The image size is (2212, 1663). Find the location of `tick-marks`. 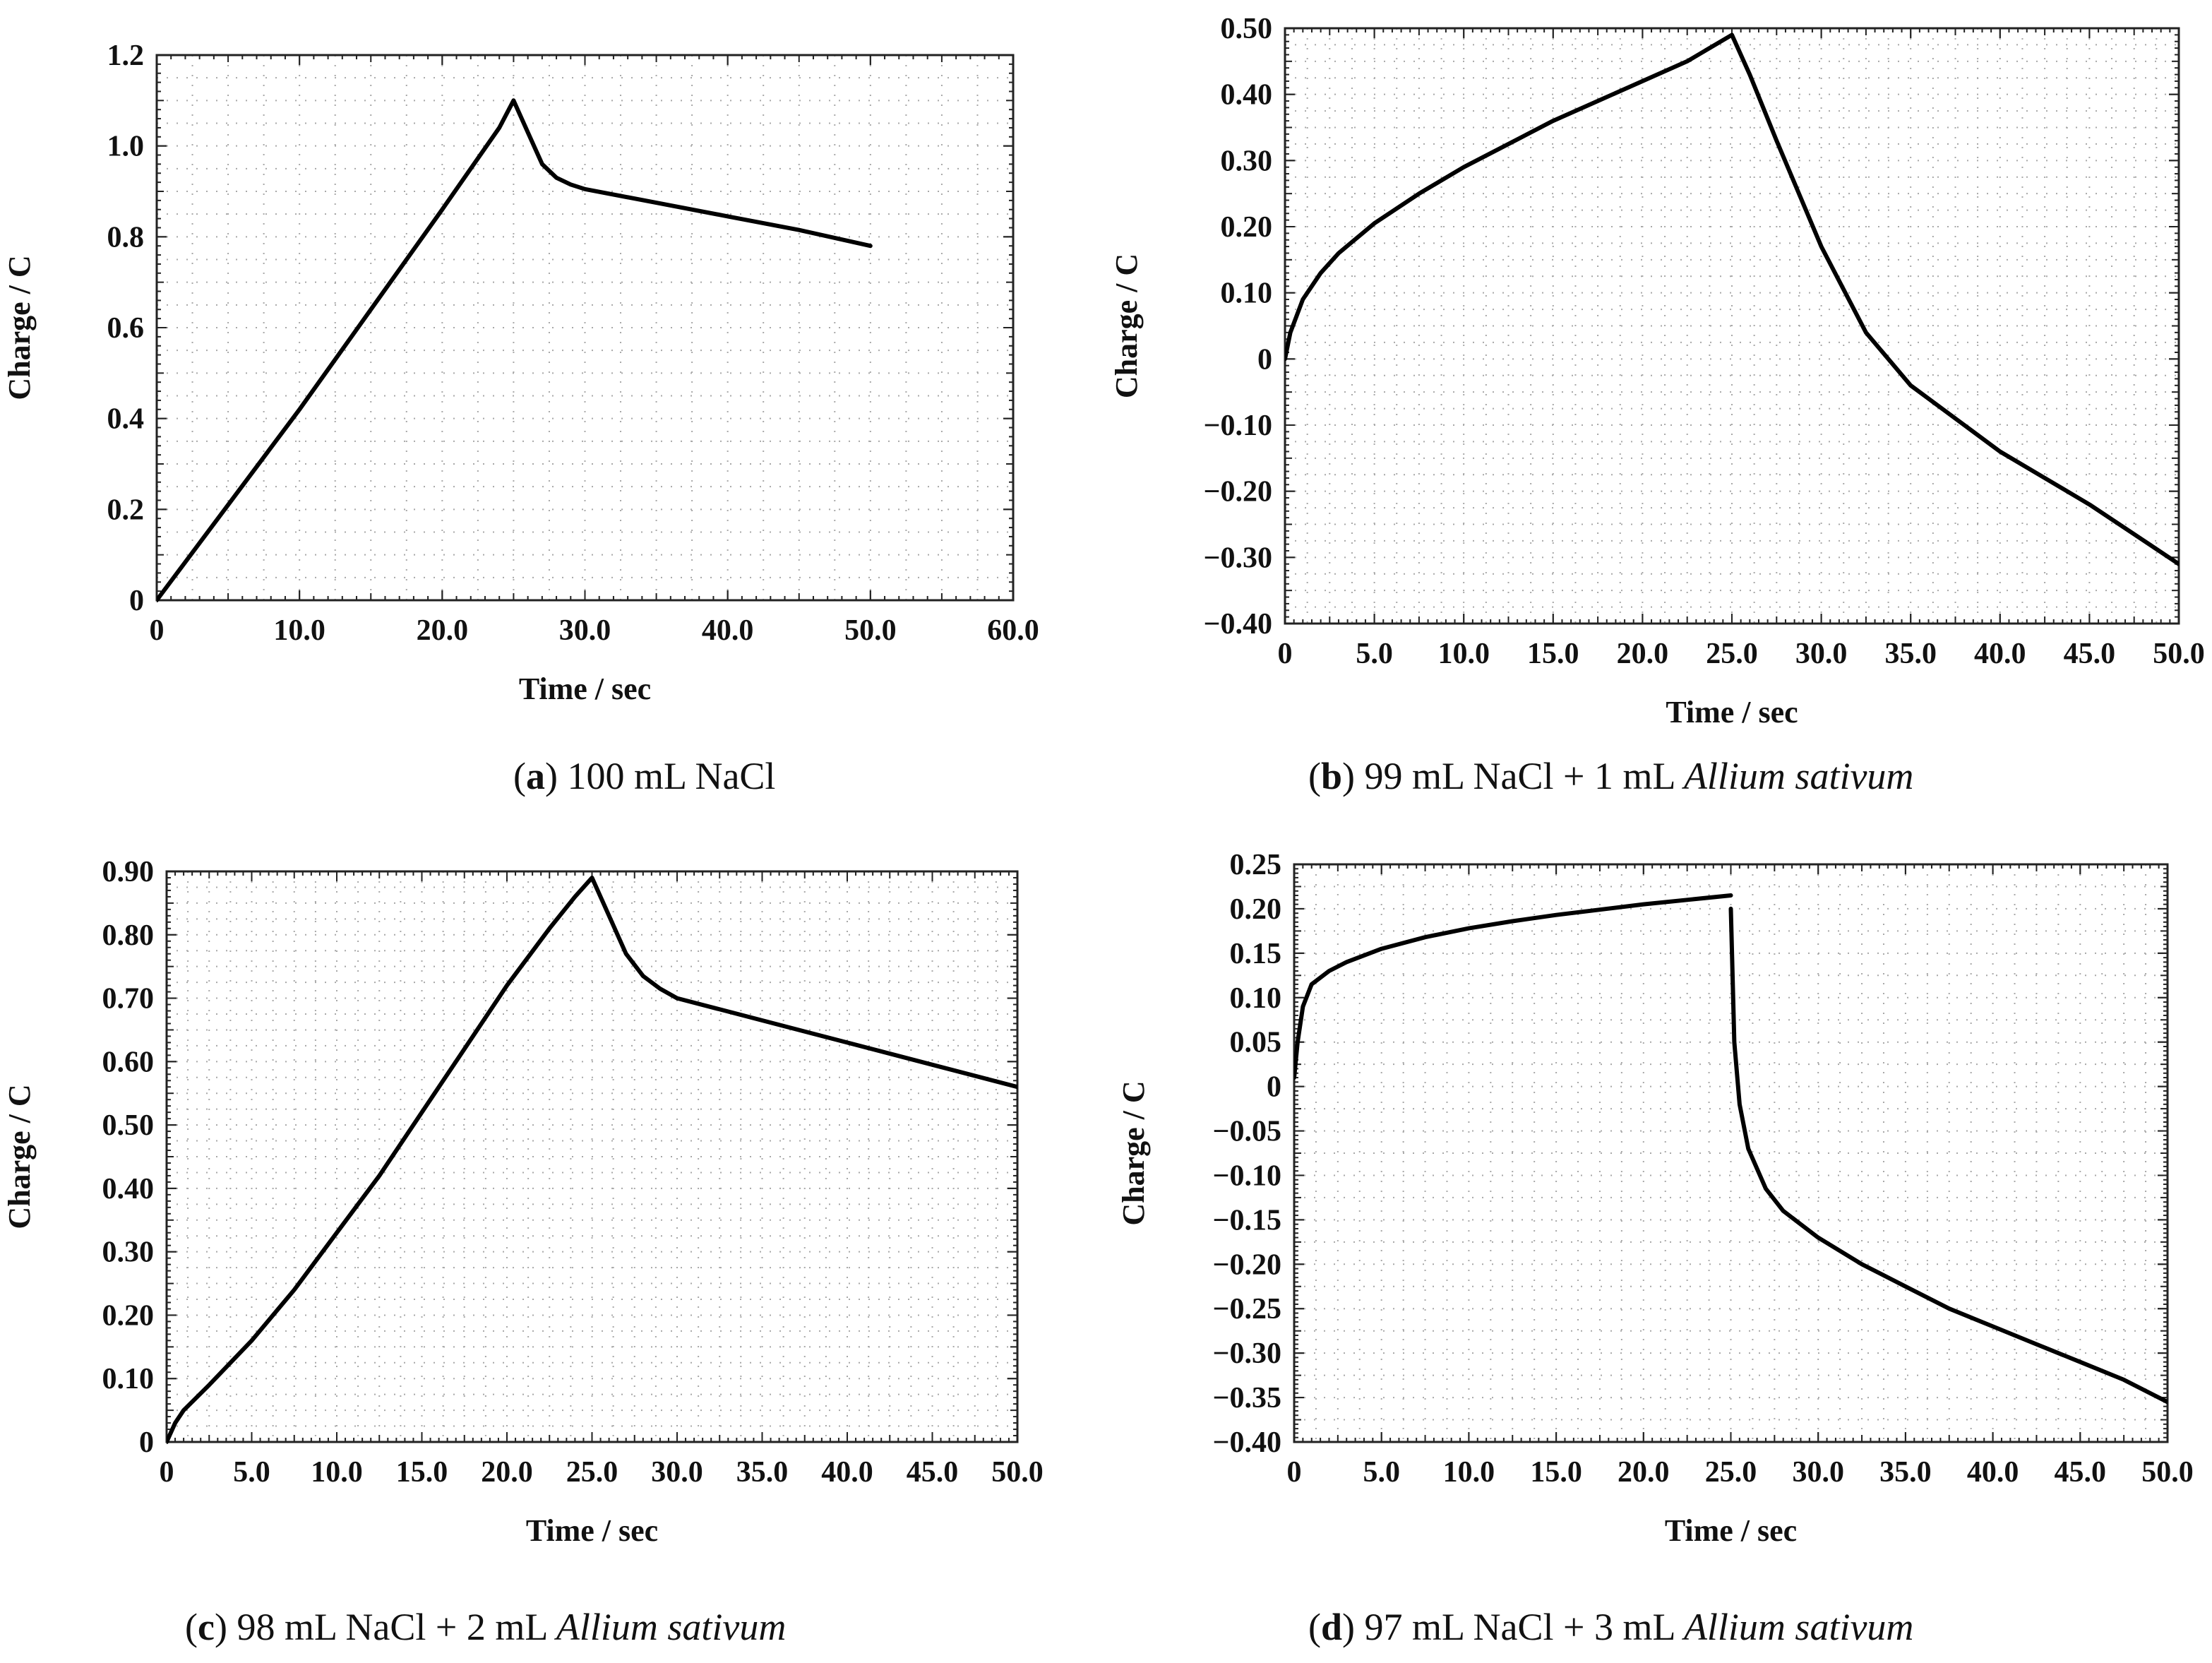

tick-marks is located at coordinates (1731, 1153).